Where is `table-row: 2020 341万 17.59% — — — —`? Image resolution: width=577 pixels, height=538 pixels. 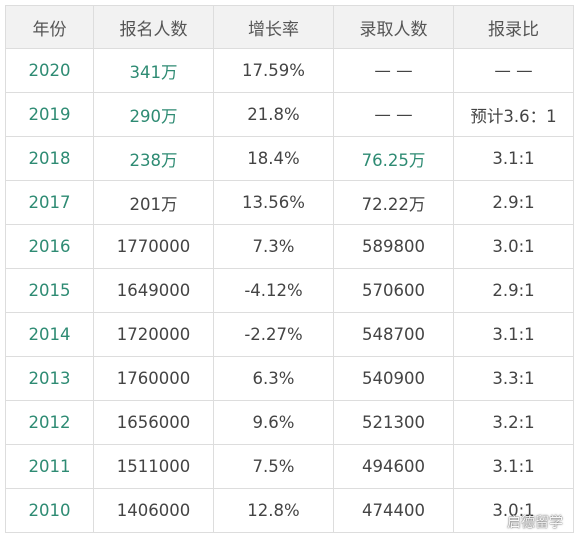
table-row: 2020 341万 17.59% — — — — is located at coordinates (289, 70).